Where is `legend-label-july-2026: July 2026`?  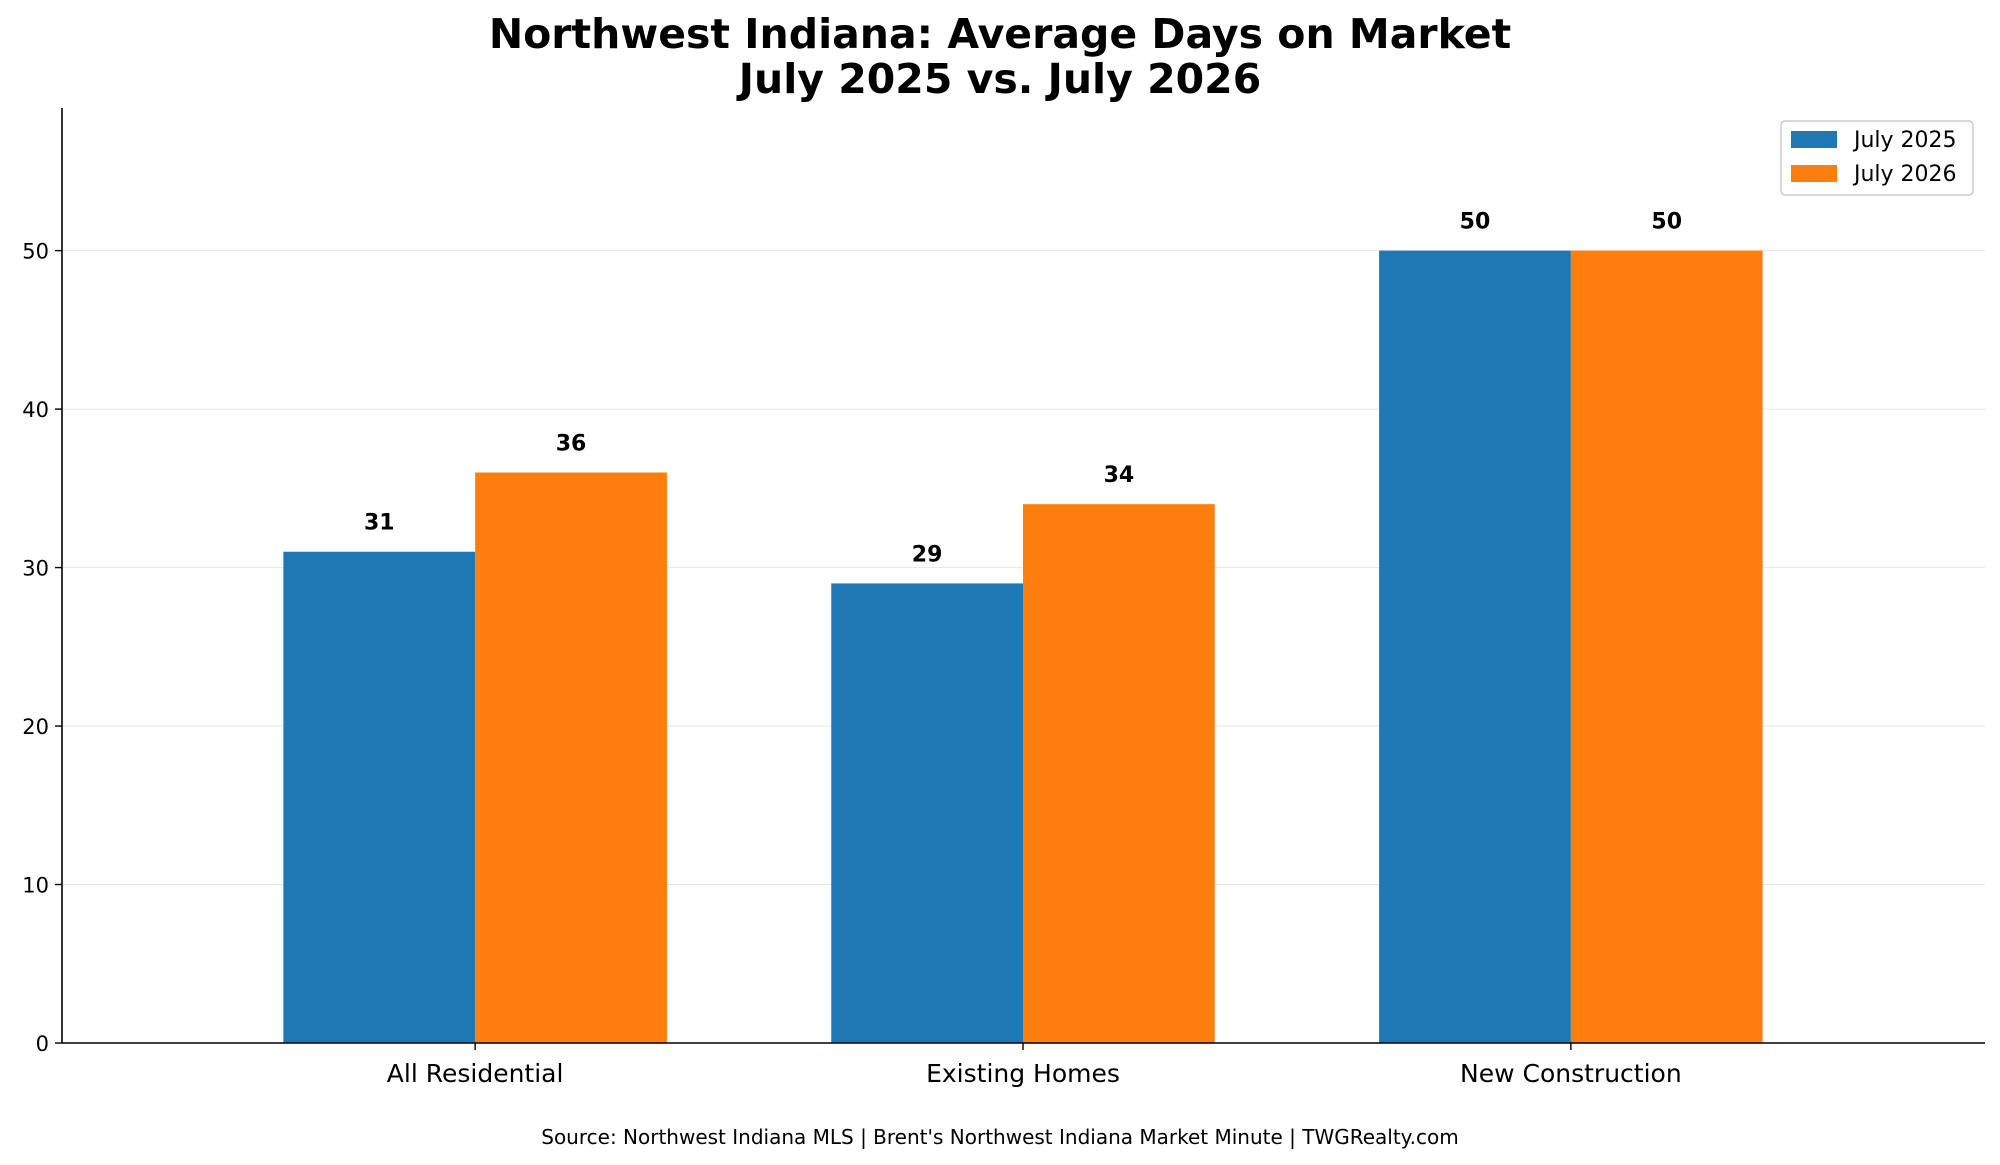
legend-label-july-2026: July 2026 is located at coordinates (1904, 174).